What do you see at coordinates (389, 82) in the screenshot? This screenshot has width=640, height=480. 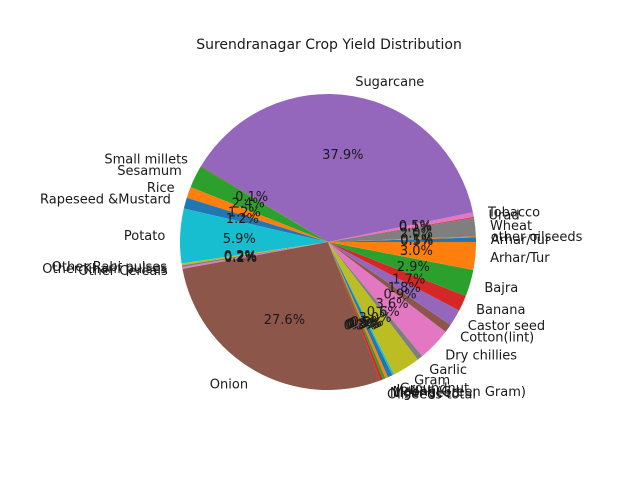 I see `pie-category-label-sugarcane: Sugarcane` at bounding box center [389, 82].